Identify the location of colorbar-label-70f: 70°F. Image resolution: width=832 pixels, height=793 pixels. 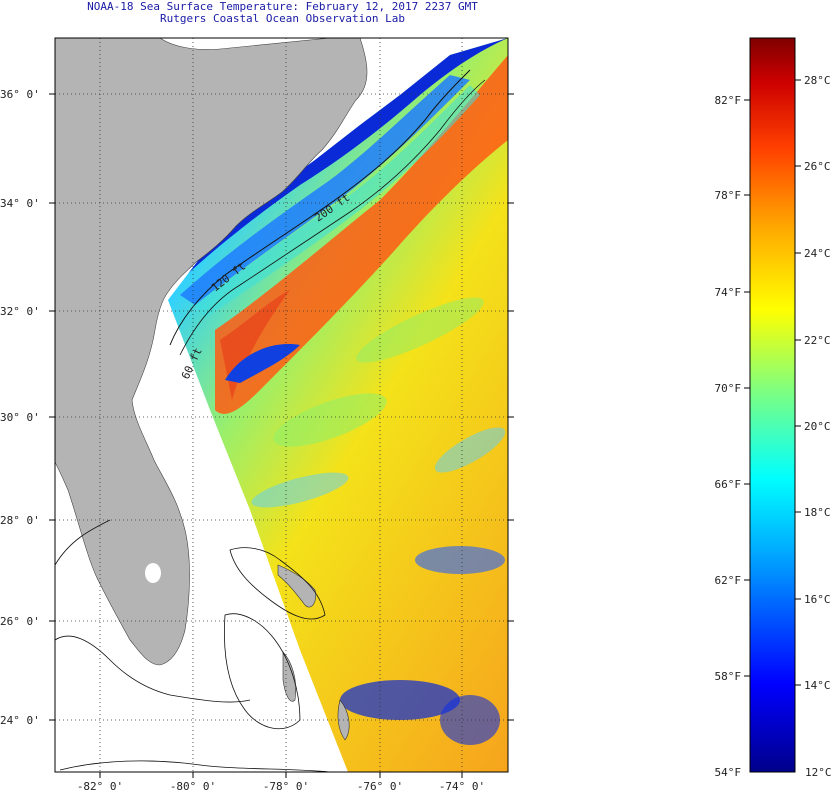
(728, 388).